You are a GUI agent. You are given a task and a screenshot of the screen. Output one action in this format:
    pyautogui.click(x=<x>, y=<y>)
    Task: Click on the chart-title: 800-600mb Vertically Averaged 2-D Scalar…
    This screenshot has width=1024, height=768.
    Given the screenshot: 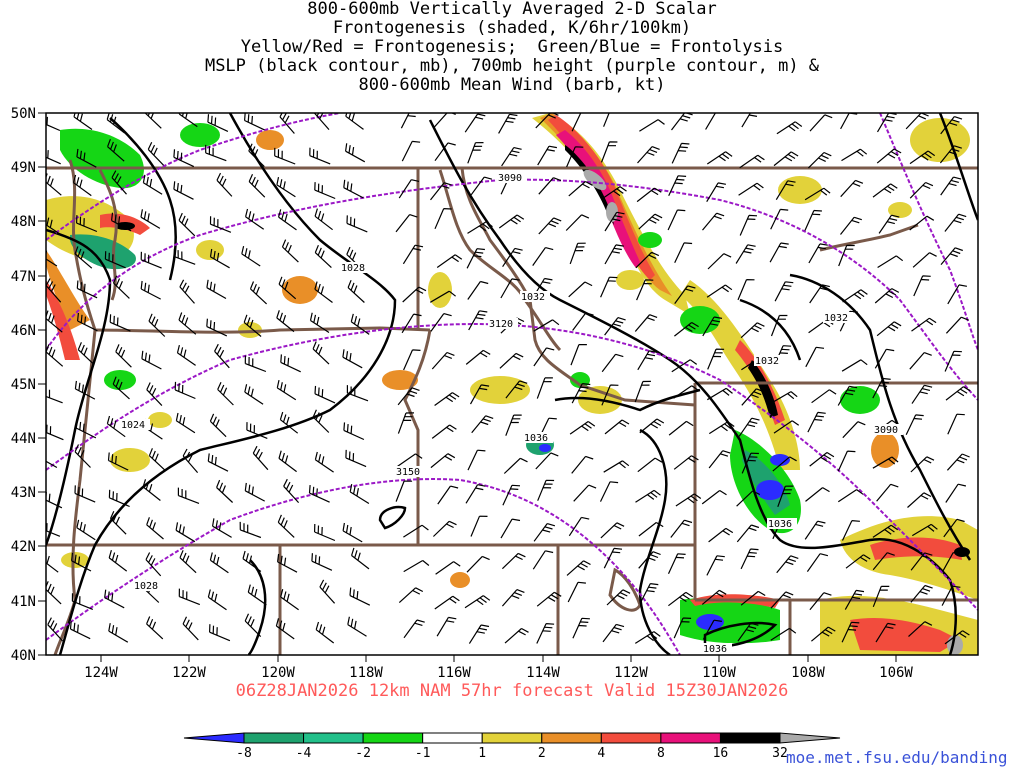 What is the action you would take?
    pyautogui.click(x=512, y=47)
    